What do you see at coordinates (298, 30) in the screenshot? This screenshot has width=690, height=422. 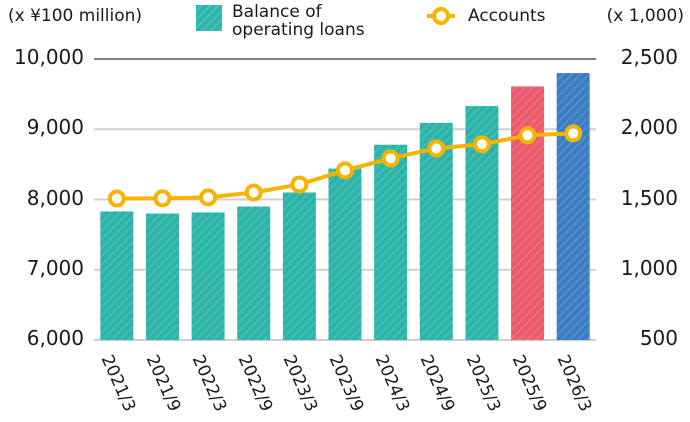 I see `legend-bar-label-2: operating loans` at bounding box center [298, 30].